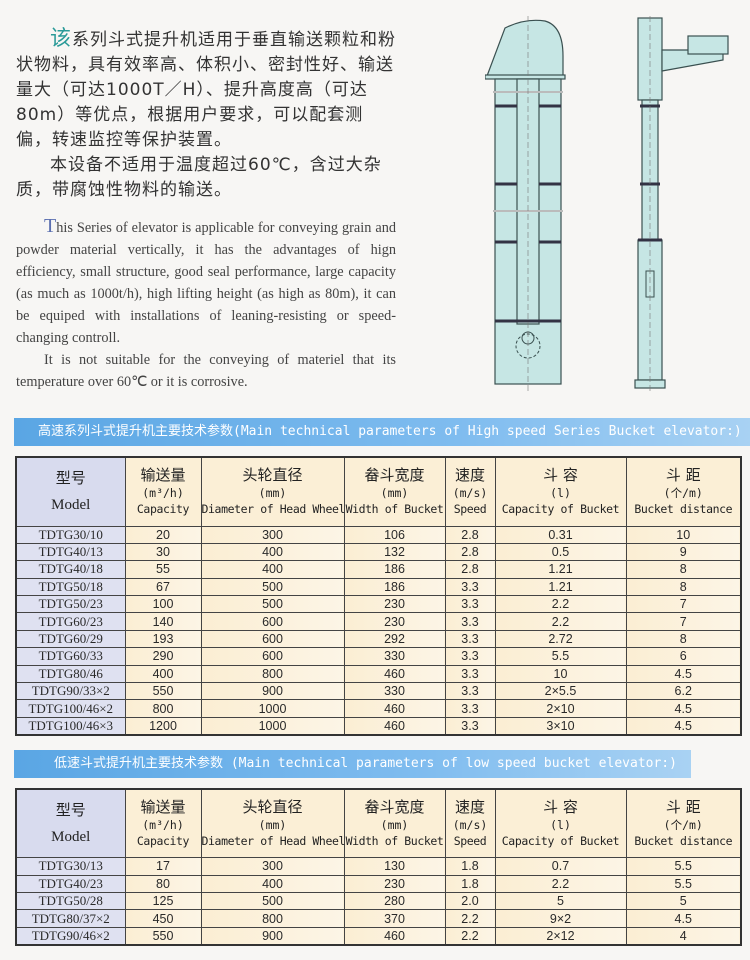  What do you see at coordinates (70, 639) in the screenshot?
I see `cell-model: TDTG60/29` at bounding box center [70, 639].